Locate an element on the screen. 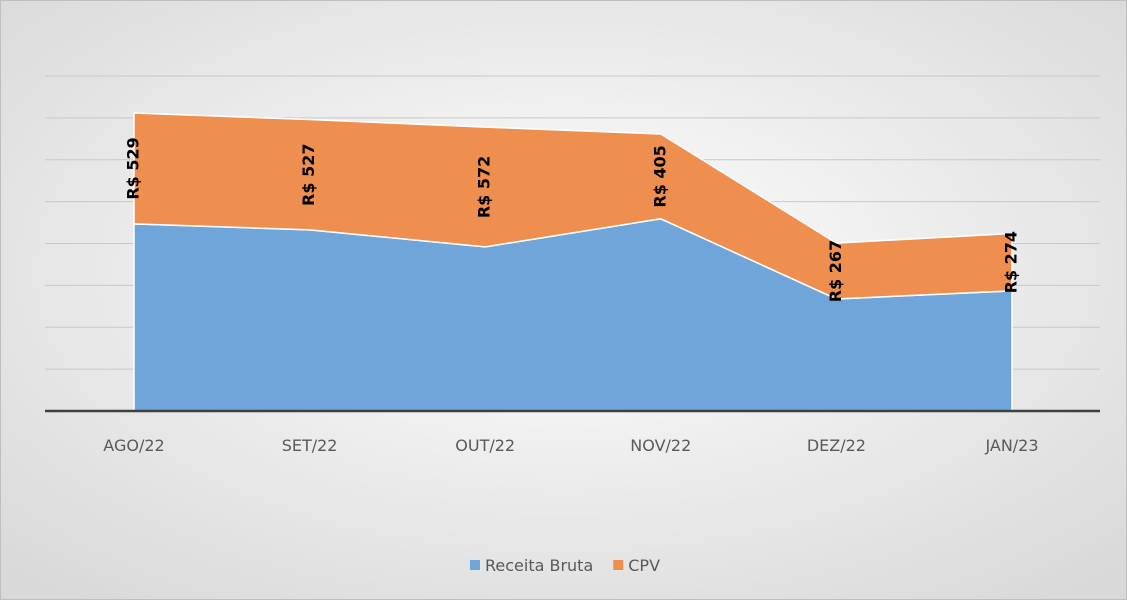  legend: Receita Bruta CPV is located at coordinates (564, 565).